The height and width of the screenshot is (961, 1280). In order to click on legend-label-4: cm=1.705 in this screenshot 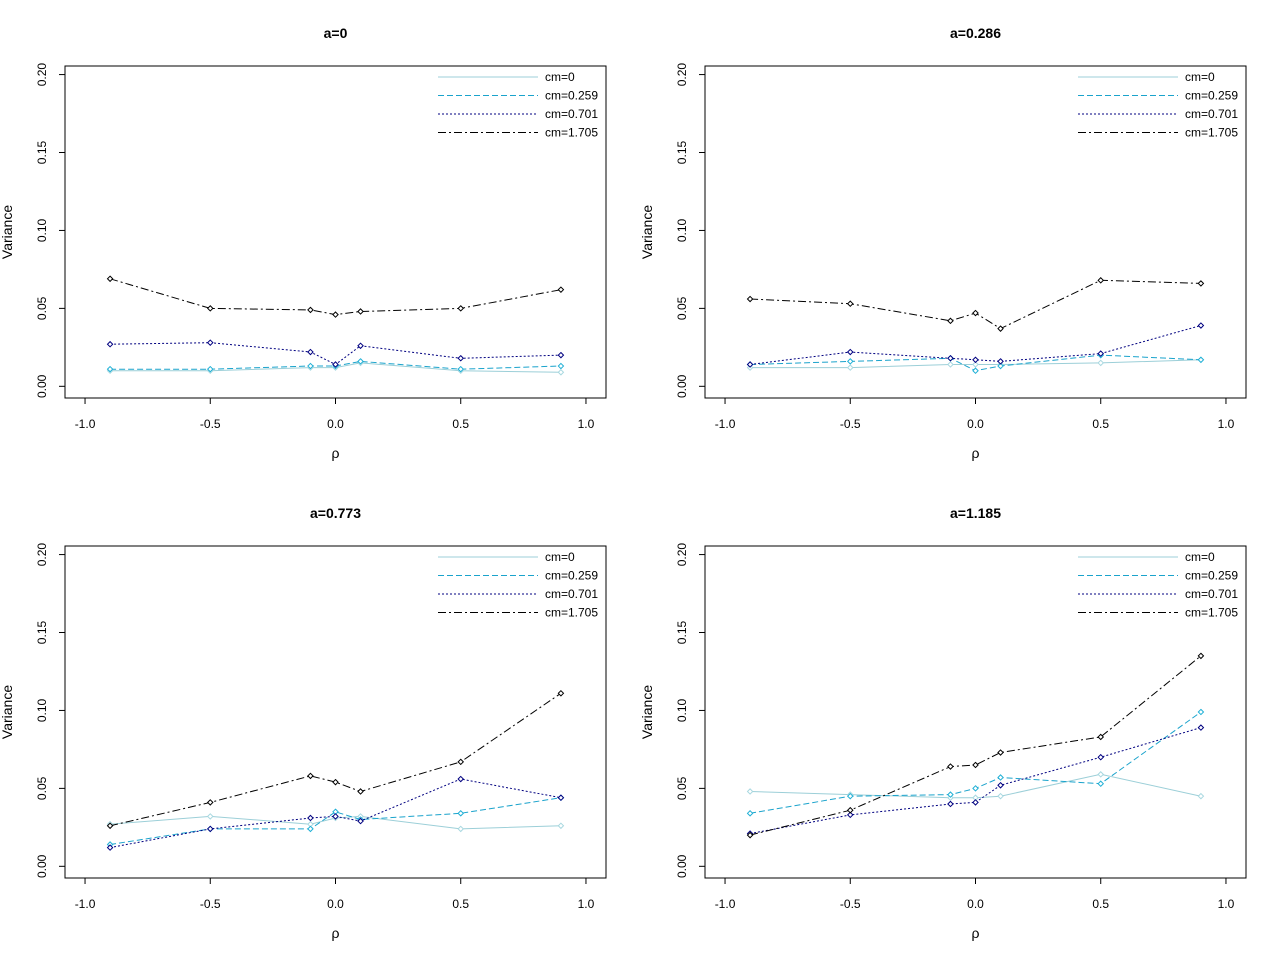, I will do `click(571, 133)`.